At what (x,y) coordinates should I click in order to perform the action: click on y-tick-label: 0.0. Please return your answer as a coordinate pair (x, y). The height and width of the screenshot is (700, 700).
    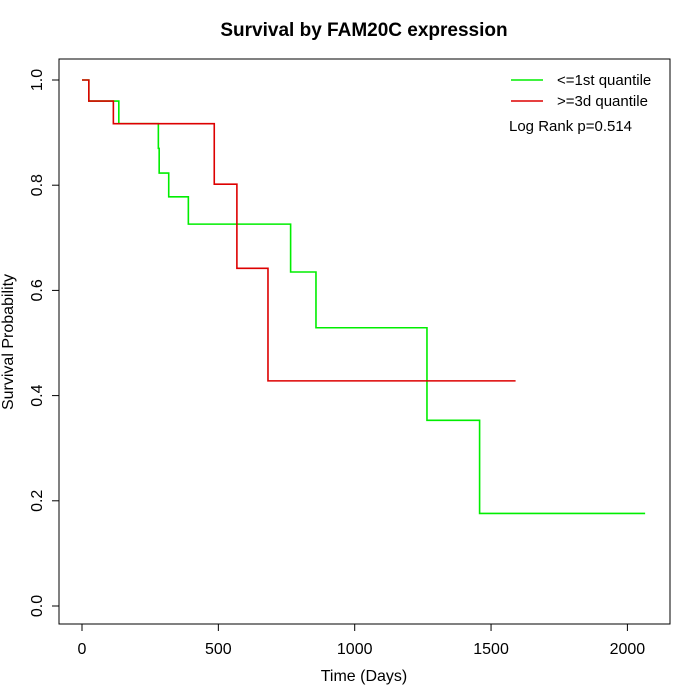
    Looking at the image, I should click on (37, 606).